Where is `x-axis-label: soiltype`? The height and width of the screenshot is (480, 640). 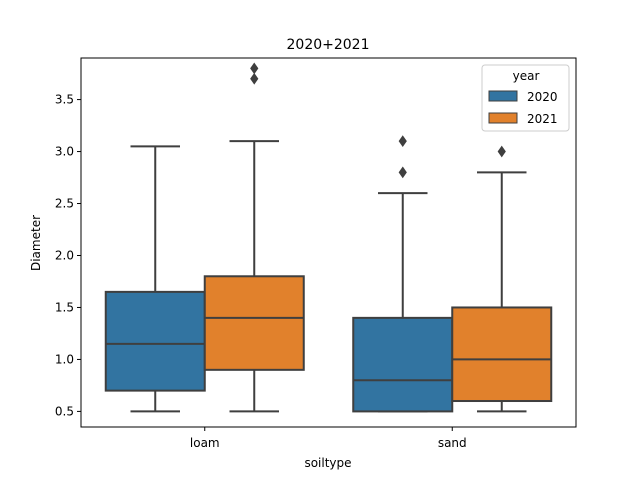
x-axis-label: soiltype is located at coordinates (327, 463).